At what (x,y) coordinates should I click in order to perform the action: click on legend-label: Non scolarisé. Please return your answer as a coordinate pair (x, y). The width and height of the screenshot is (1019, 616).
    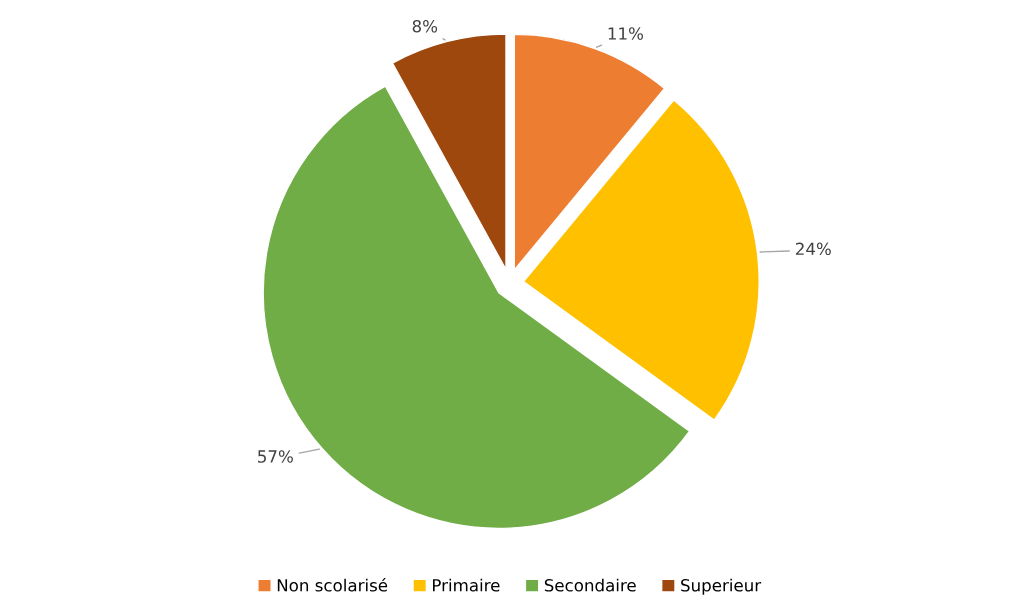
    Looking at the image, I should click on (332, 585).